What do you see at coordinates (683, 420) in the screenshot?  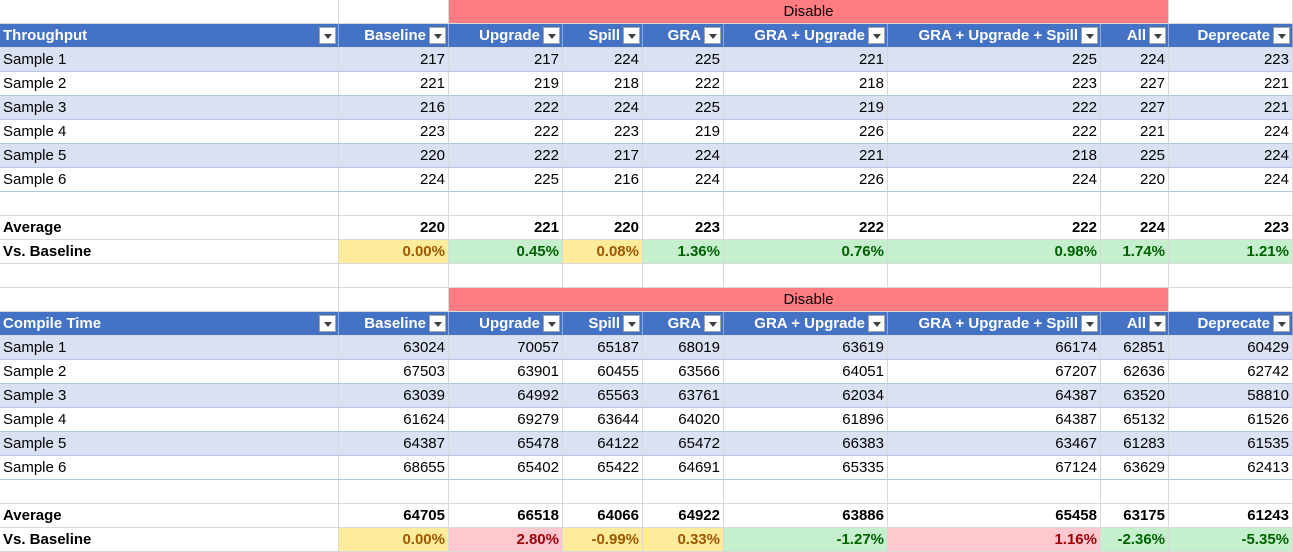 I see `value-cell: 64020` at bounding box center [683, 420].